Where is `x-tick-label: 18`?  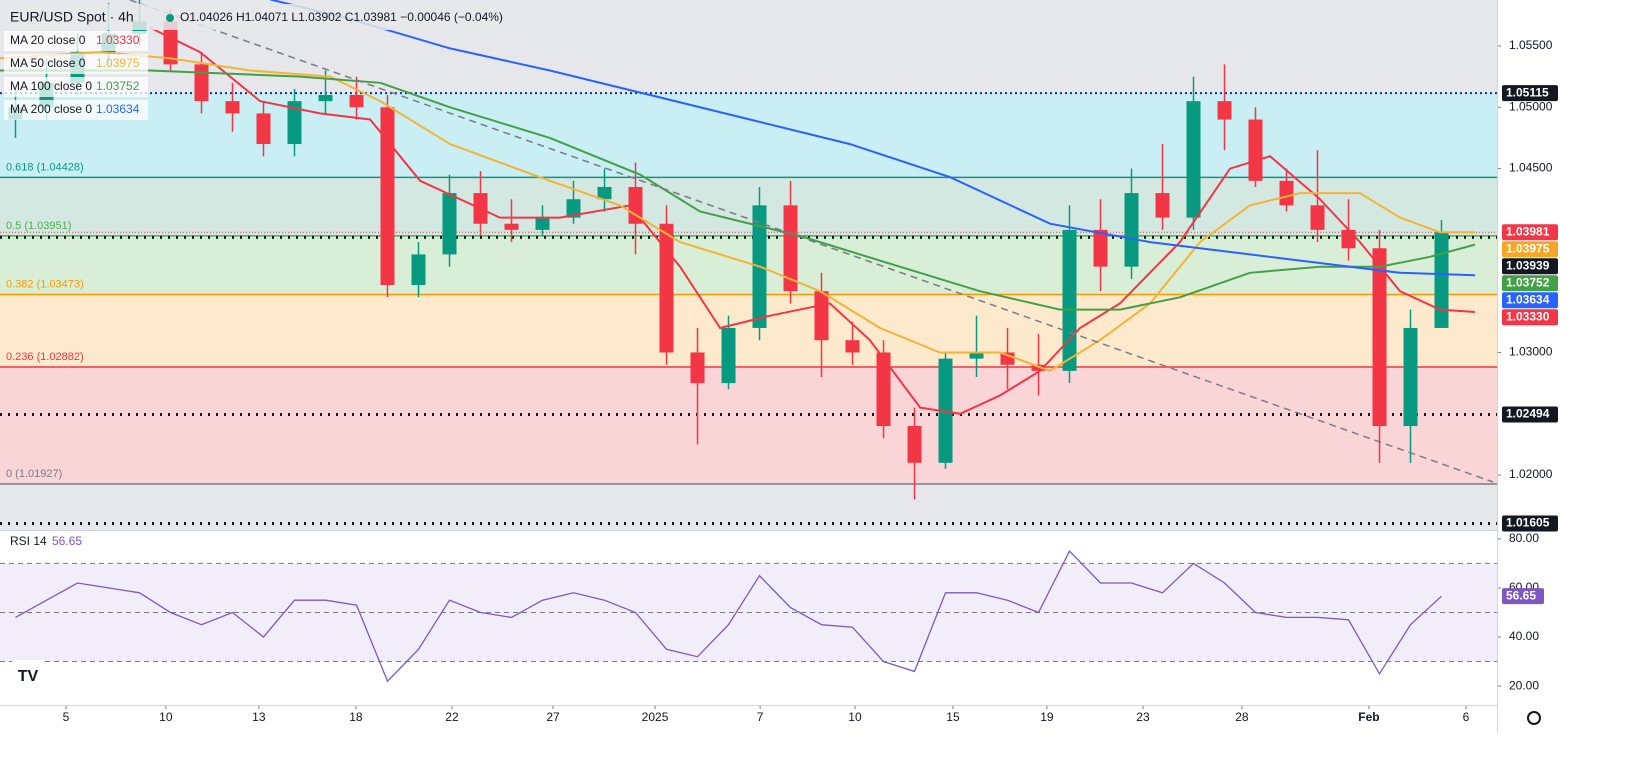 x-tick-label: 18 is located at coordinates (356, 717).